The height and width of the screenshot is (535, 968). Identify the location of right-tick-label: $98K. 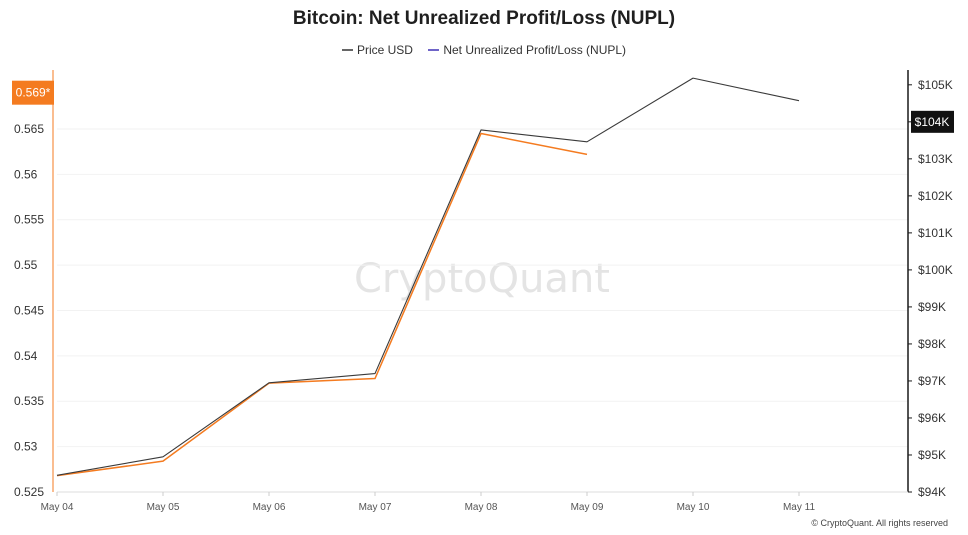
(932, 344).